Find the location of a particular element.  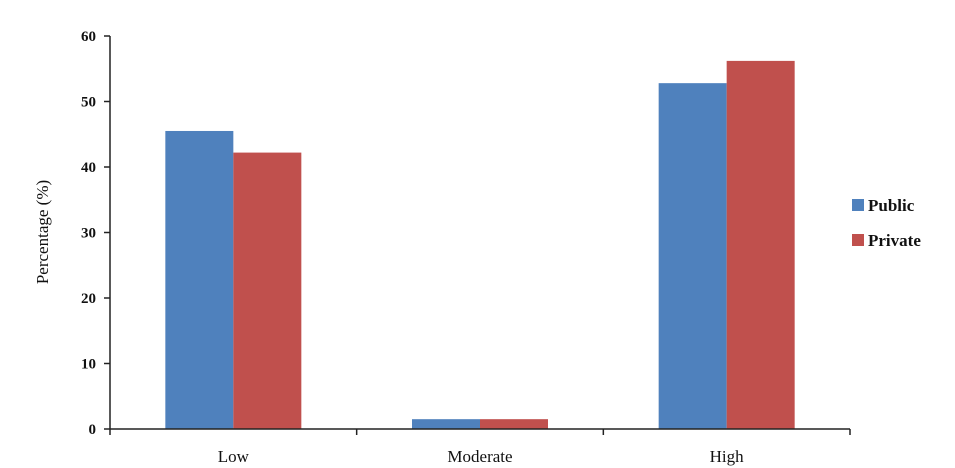

y-tick-label: 40 is located at coordinates (88, 168).